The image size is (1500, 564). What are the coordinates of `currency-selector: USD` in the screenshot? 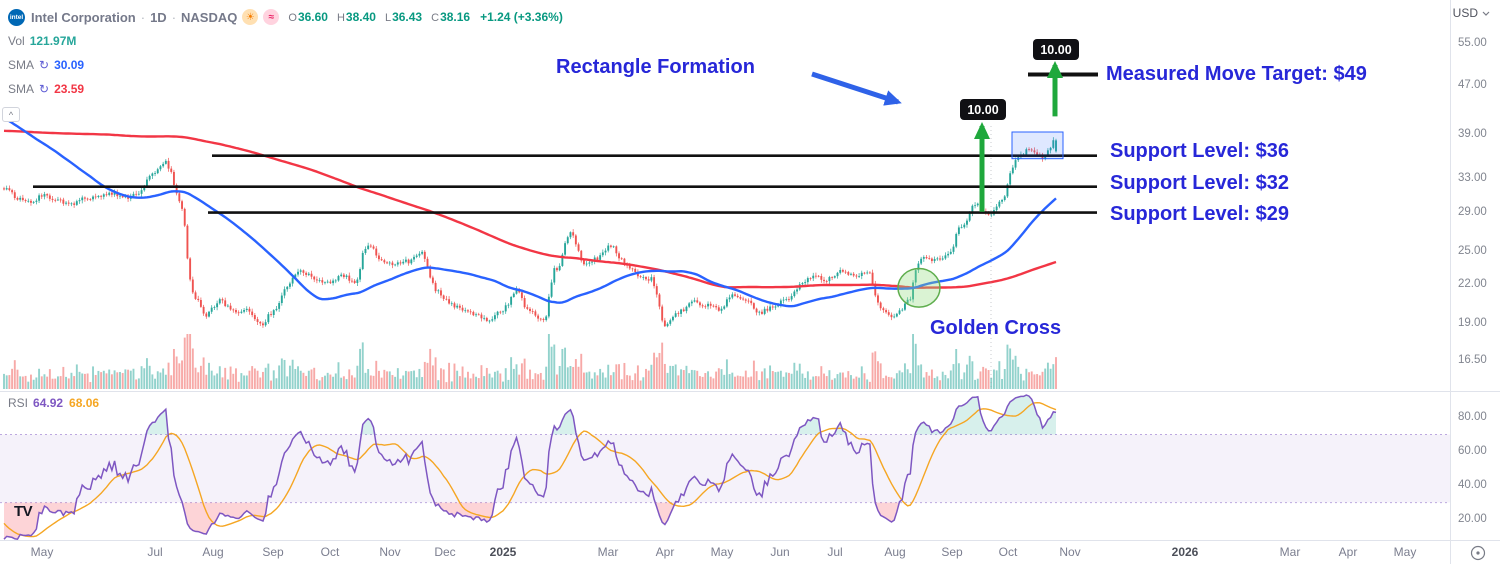 It's located at (1471, 13).